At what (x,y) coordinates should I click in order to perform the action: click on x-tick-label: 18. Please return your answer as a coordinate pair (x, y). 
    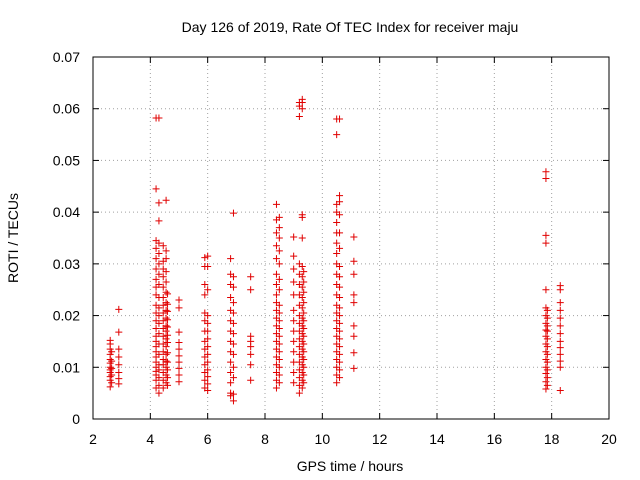
    Looking at the image, I should click on (552, 439).